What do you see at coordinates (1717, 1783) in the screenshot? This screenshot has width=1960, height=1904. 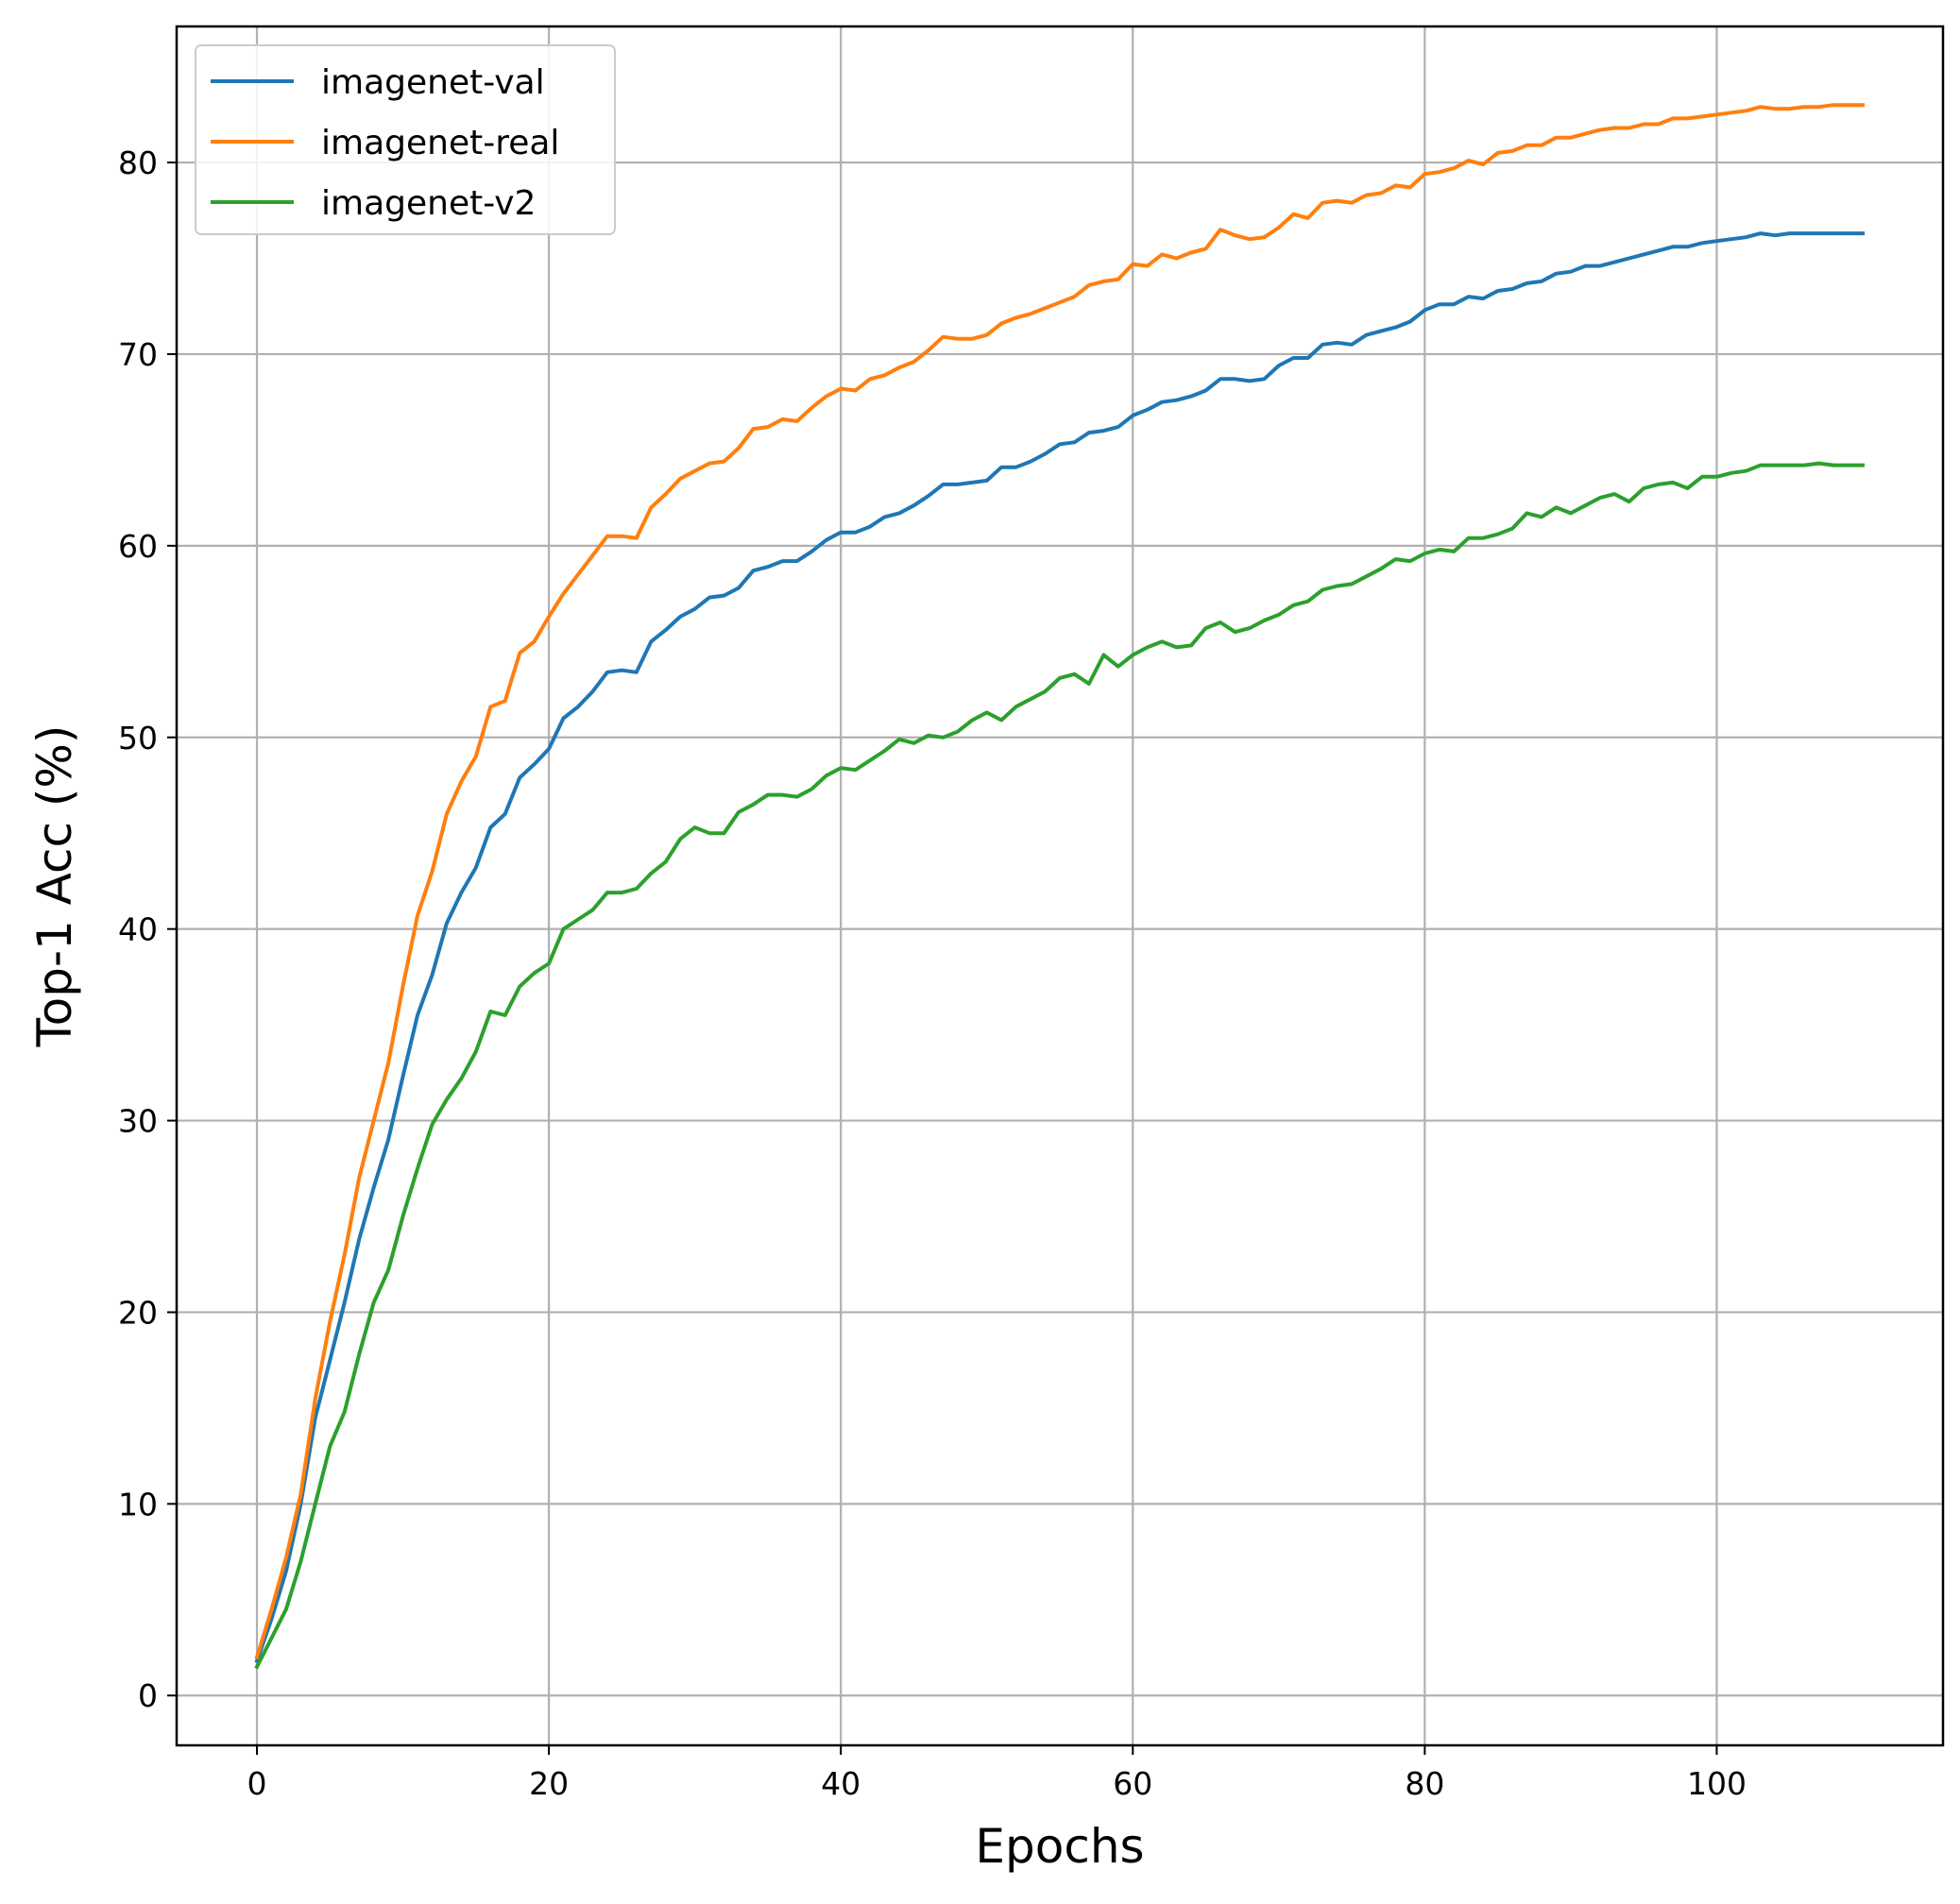 I see `x-tick-label: 100` at bounding box center [1717, 1783].